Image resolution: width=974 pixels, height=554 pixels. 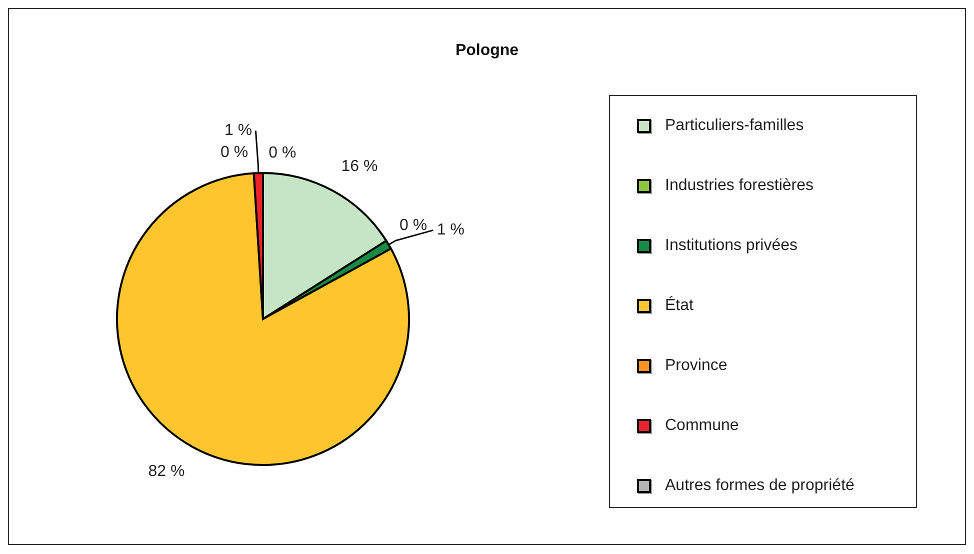 I want to click on data-label: 16 %, so click(x=359, y=166).